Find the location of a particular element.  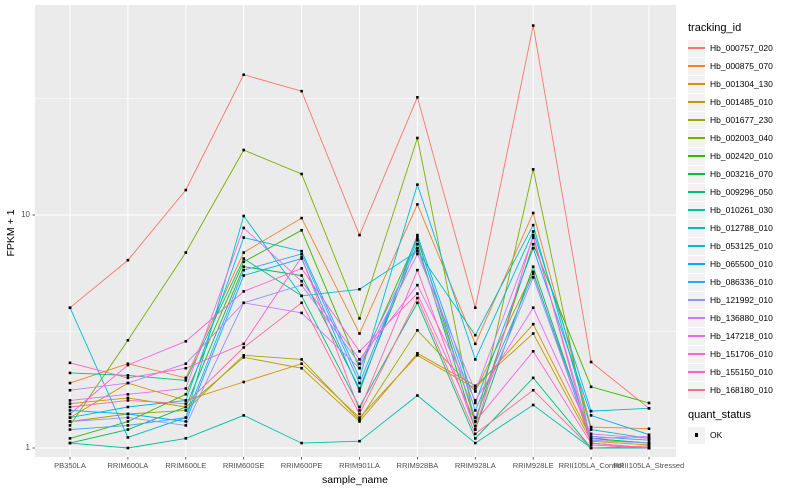

legend-entry: Hb_168180_010 is located at coordinates (744, 390).